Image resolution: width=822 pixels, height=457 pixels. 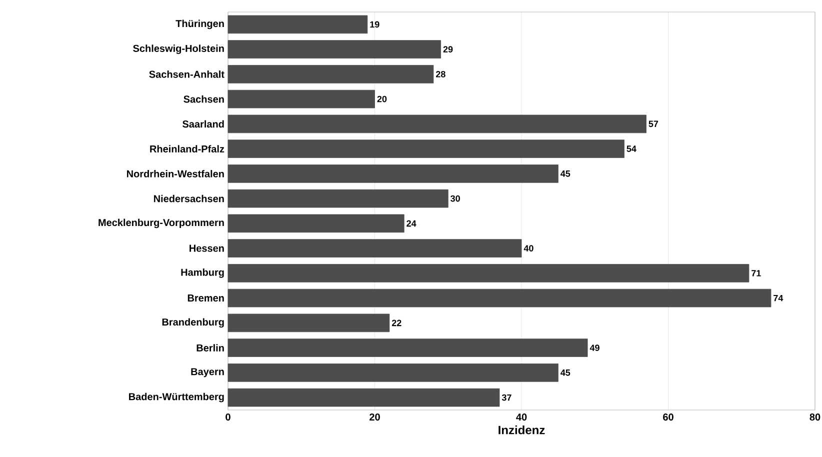 I want to click on y-tick-label: Bayern, so click(x=207, y=373).